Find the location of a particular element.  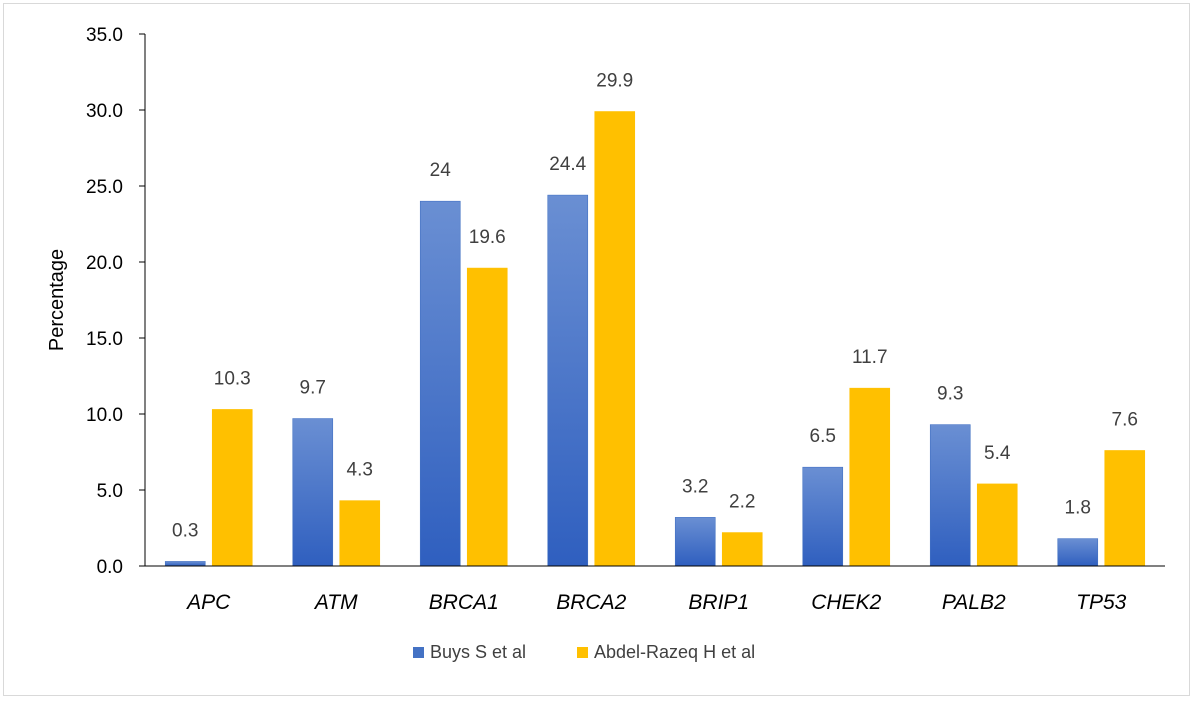

data-label: 1.8 is located at coordinates (1078, 508).